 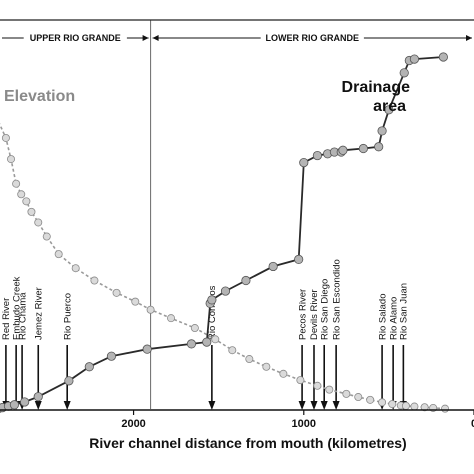 I want to click on tributary-label: Jemez River, so click(x=38, y=313).